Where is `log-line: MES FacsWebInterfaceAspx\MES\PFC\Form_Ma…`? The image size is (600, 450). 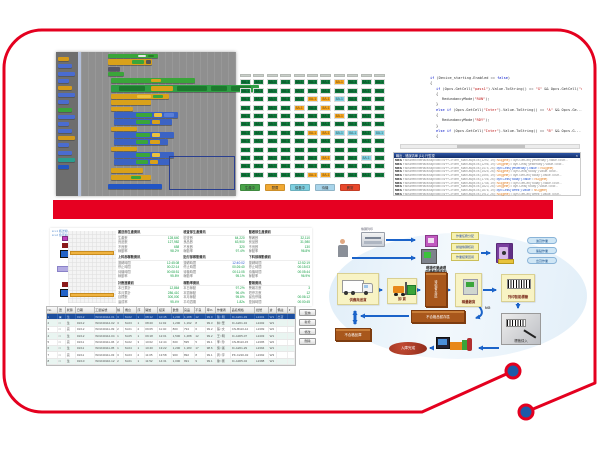 log-line: MES FacsWebInterfaceAspx\MES\PFC\Form_Ma… is located at coordinates (487, 195).